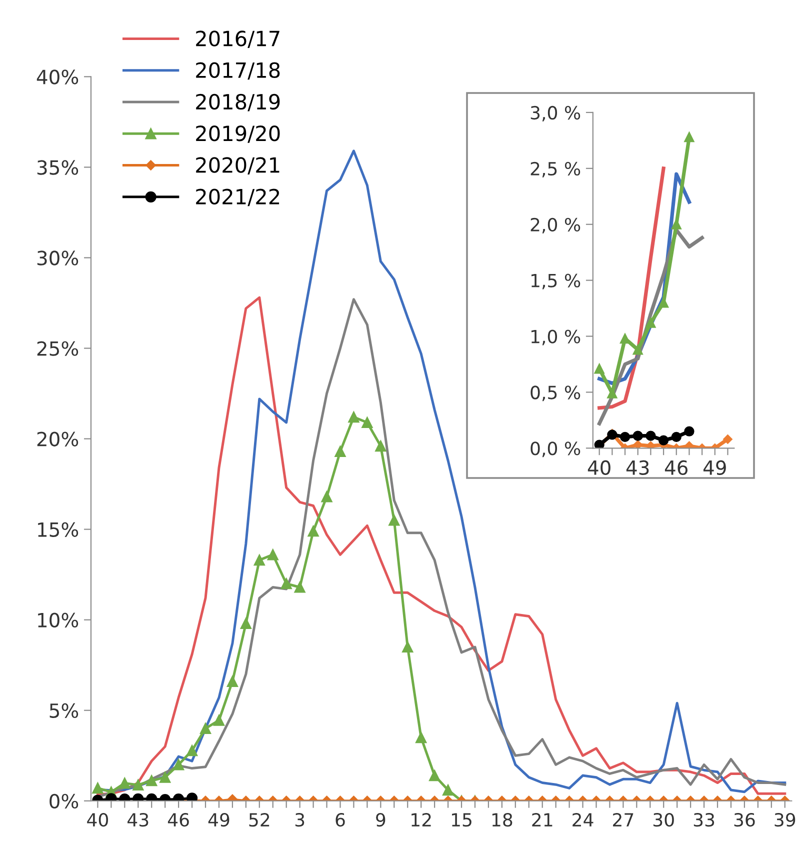 This screenshot has height=852, width=798. What do you see at coordinates (381, 820) in the screenshot?
I see `x-tick-label: 9` at bounding box center [381, 820].